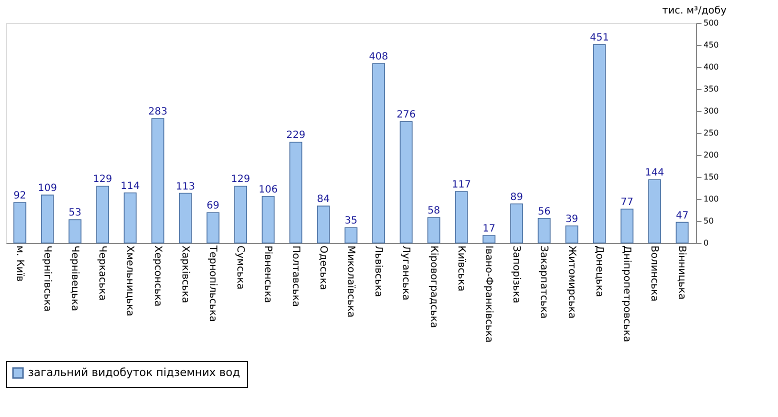  I want to click on data-label: 144, so click(654, 173).